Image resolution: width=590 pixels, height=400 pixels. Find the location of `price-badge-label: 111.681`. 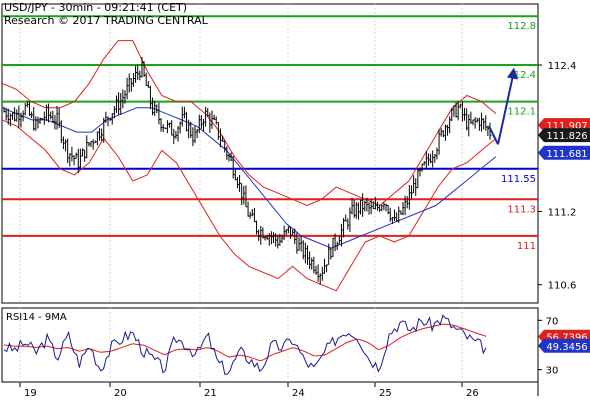

price-badge-label: 111.681 is located at coordinates (566, 154).